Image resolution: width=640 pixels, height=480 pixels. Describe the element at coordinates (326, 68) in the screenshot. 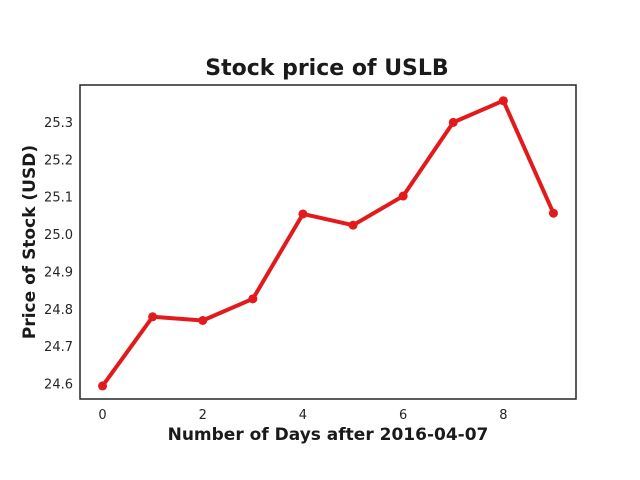

I see `chart-title: Stock price of USLB` at that location.